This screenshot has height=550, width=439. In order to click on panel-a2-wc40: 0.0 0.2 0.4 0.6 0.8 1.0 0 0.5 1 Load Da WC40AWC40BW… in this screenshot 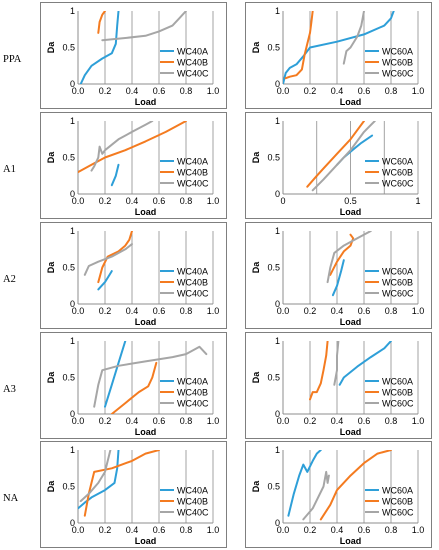, I will do `click(133, 275)`.